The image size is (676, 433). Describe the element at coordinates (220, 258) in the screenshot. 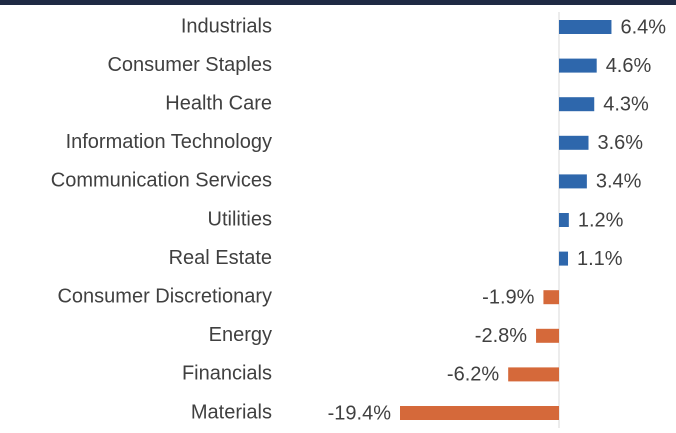

I see `category-label: Real Estate` at that location.